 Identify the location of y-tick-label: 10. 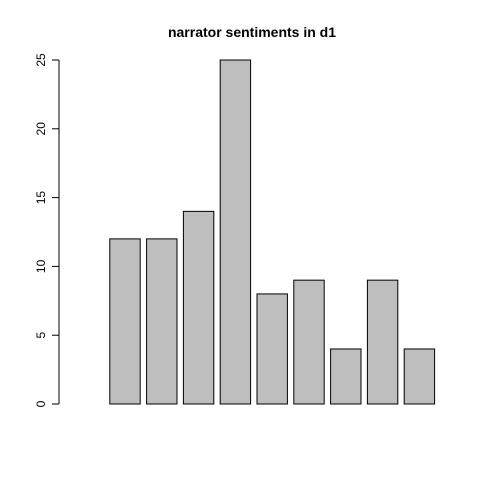
(41, 266).